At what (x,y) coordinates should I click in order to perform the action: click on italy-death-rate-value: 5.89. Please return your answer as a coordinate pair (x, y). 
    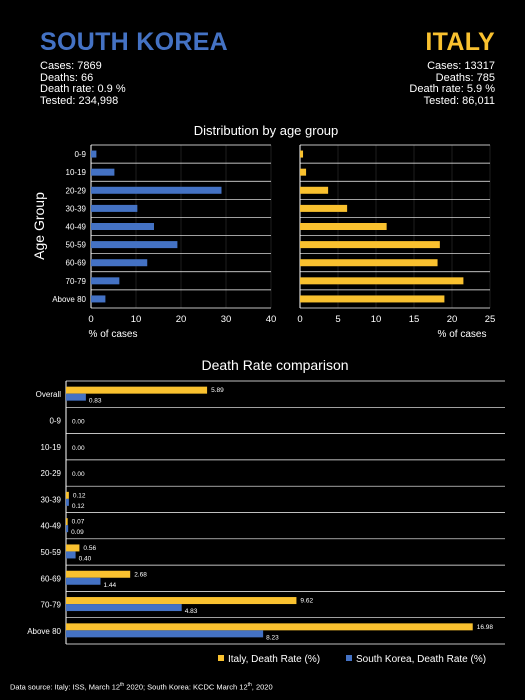
    Looking at the image, I should click on (217, 390).